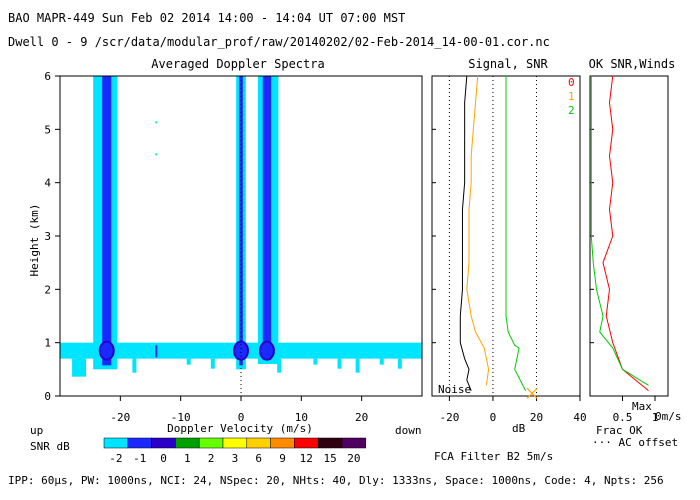 This screenshot has height=500, width=700. What do you see at coordinates (642, 406) in the screenshot?
I see `max-label: Max` at bounding box center [642, 406].